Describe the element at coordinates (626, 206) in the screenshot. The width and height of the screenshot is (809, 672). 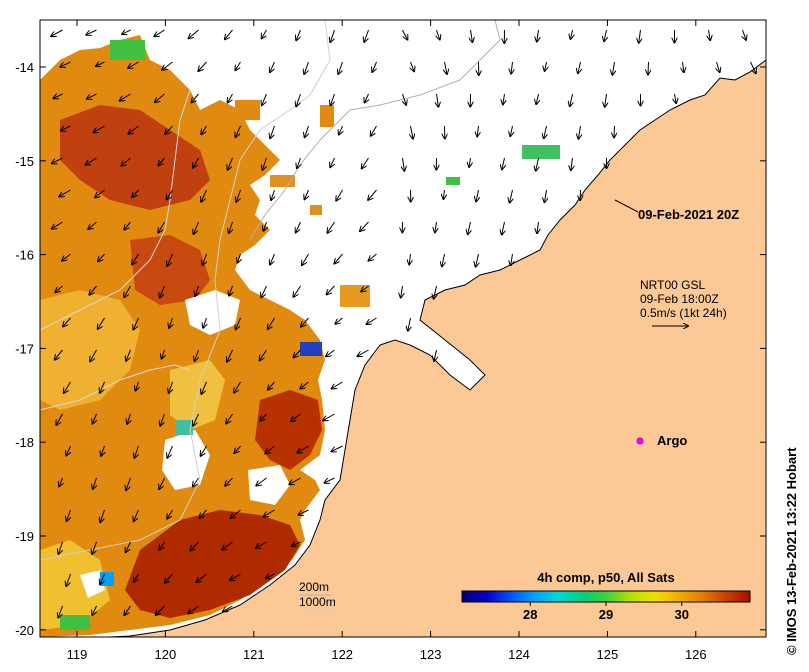
I see `date-leader-line` at that location.